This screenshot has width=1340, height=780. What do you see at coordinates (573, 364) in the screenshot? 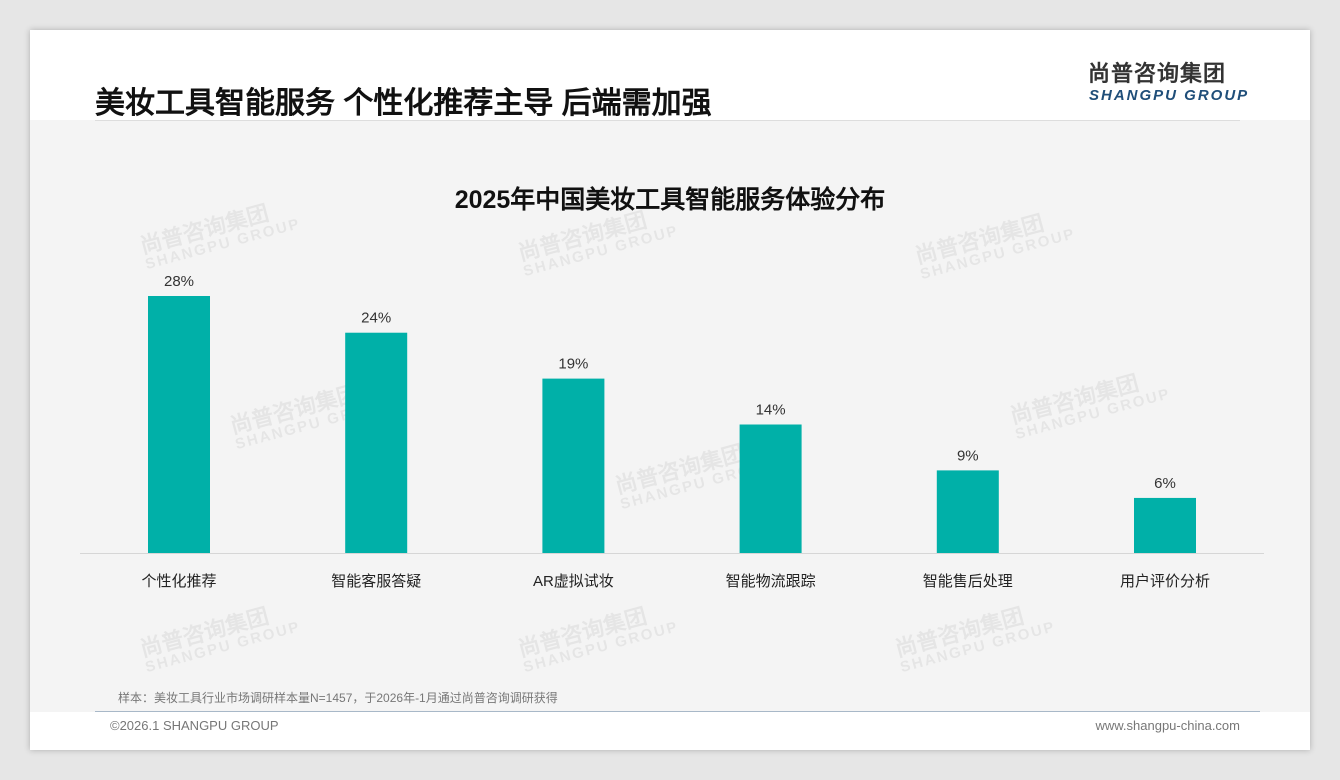
I see `data-label: 19%` at bounding box center [573, 364].